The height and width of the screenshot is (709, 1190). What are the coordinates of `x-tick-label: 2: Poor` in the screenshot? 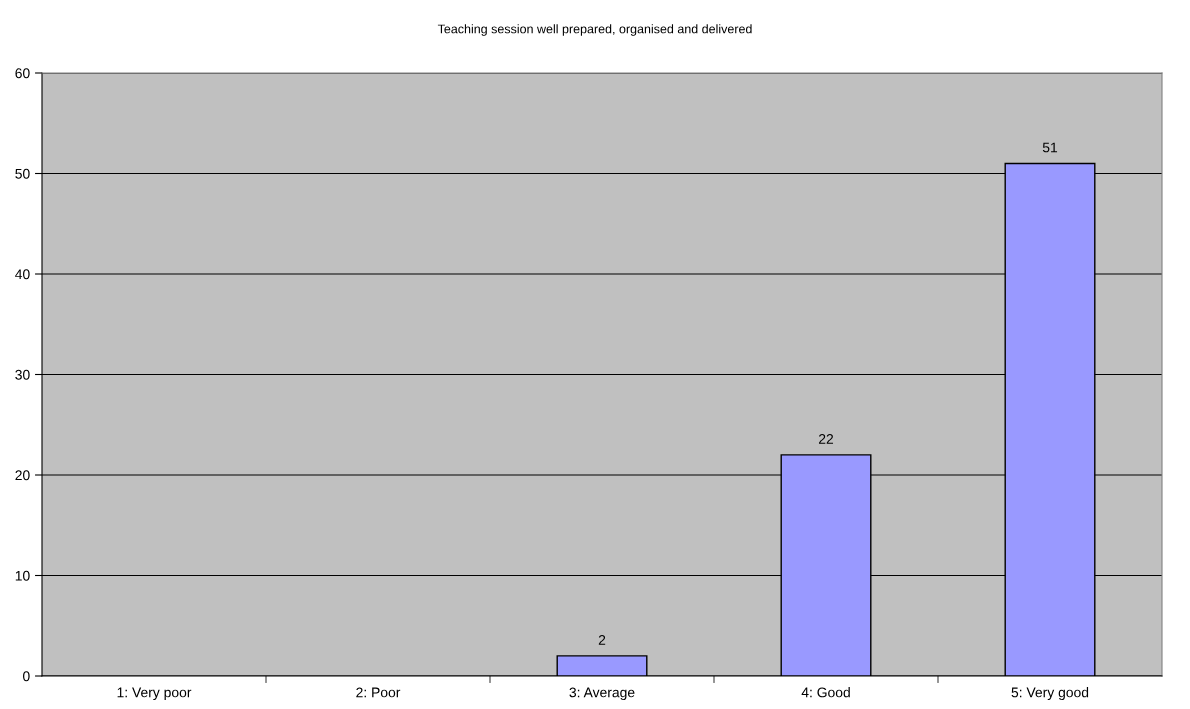 It's located at (378, 692).